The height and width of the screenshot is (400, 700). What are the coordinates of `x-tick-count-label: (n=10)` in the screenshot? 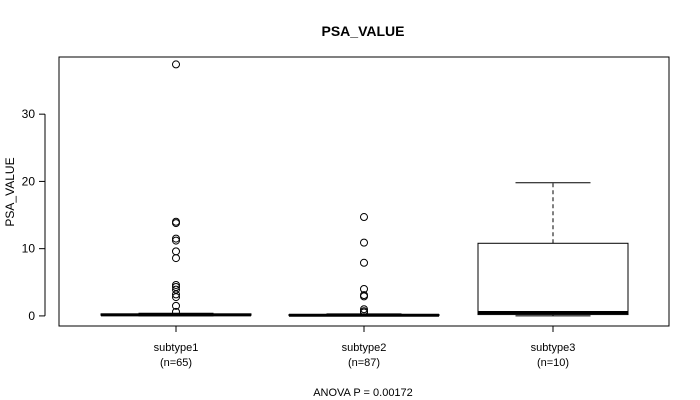 It's located at (553, 363).